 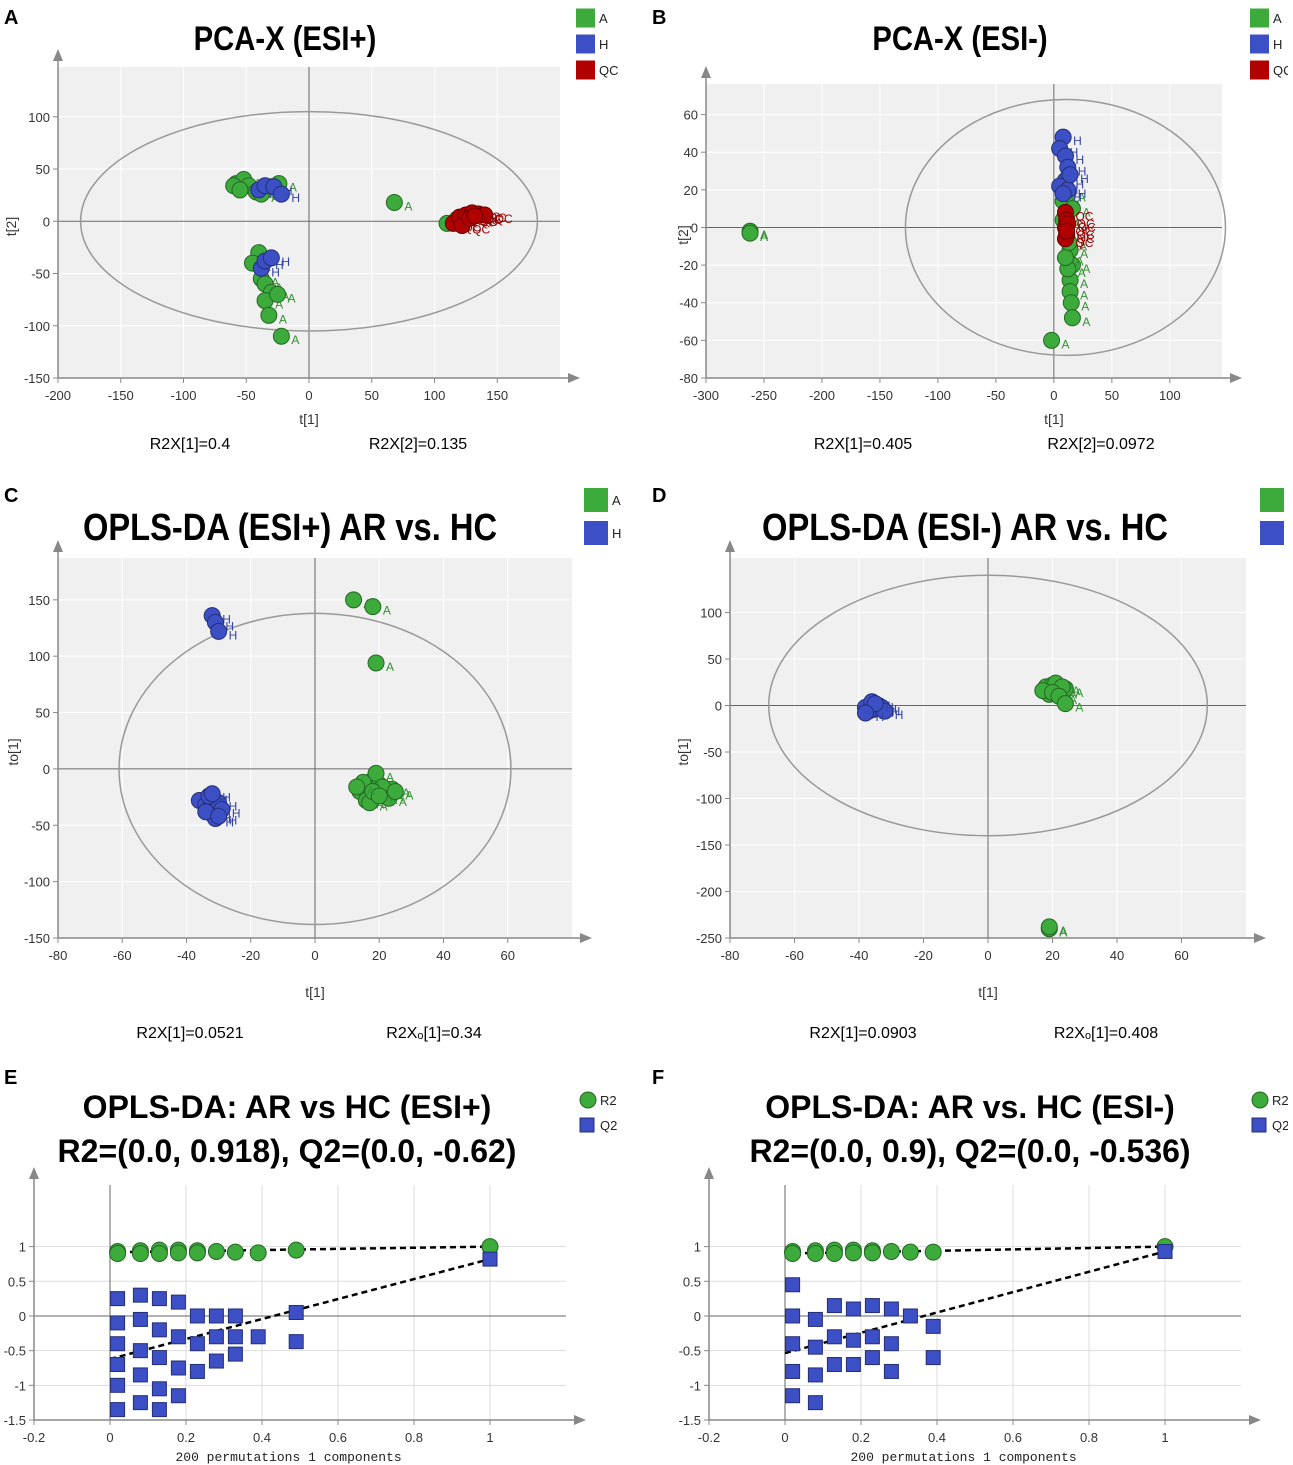 What do you see at coordinates (697, 1247) in the screenshot?
I see `y-tick-label: 1` at bounding box center [697, 1247].